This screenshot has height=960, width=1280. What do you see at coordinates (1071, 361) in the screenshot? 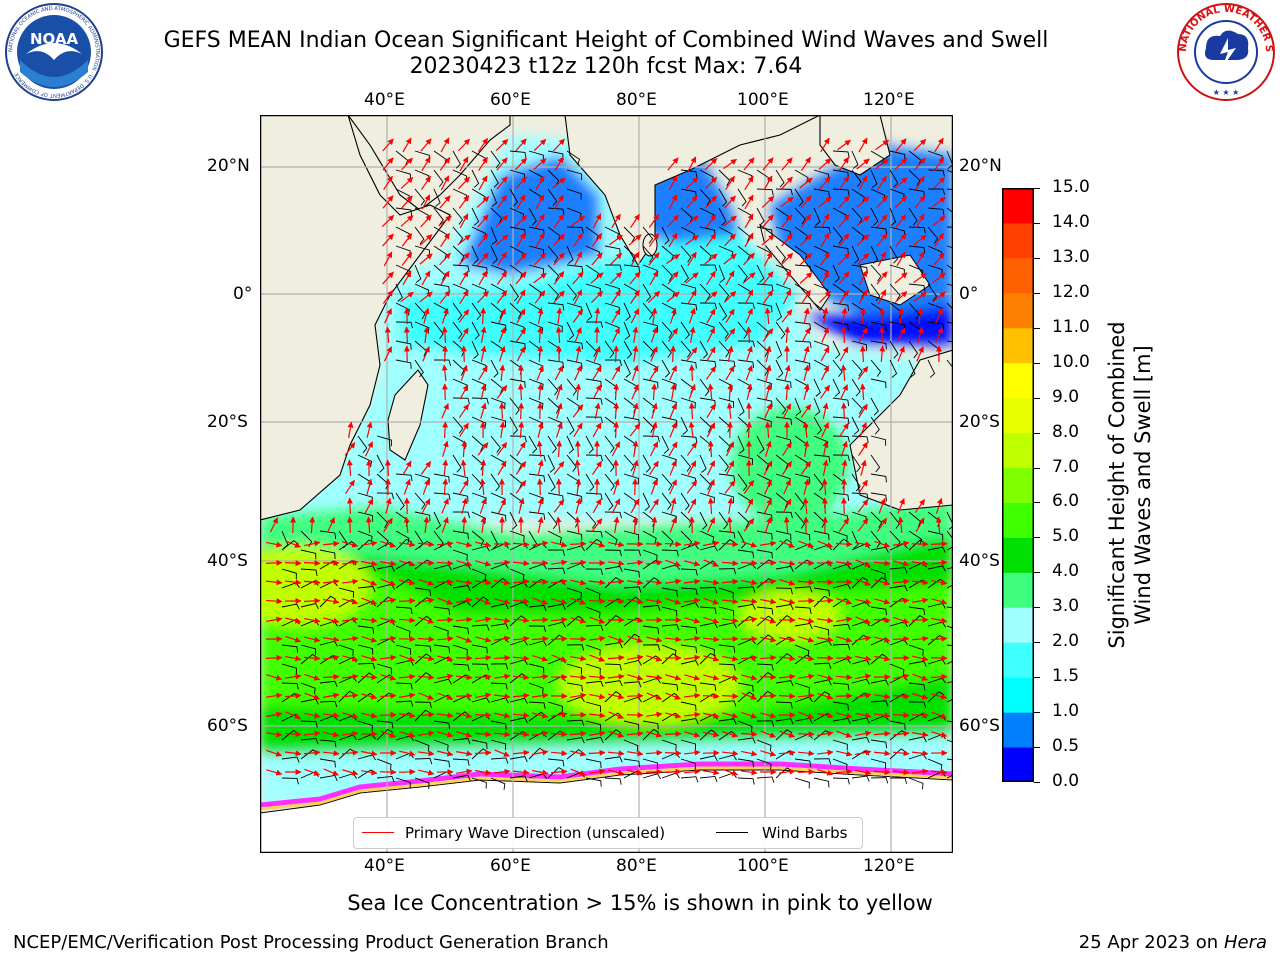
I see `colorbar-tick-label: 10.0` at bounding box center [1071, 361].